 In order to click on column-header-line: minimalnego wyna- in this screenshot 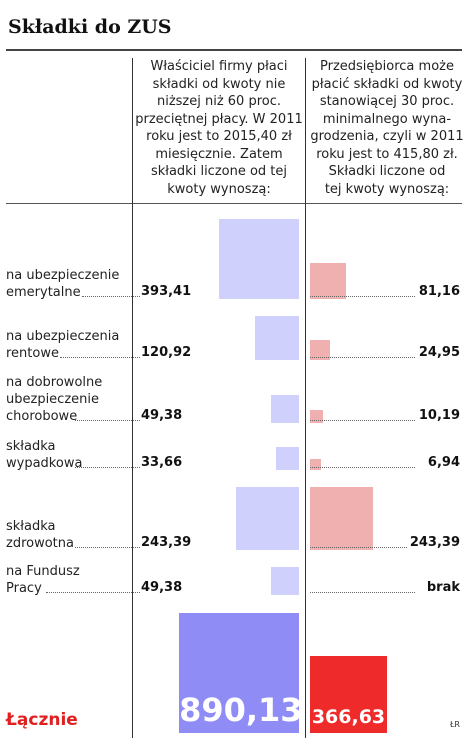, I will do `click(387, 119)`.